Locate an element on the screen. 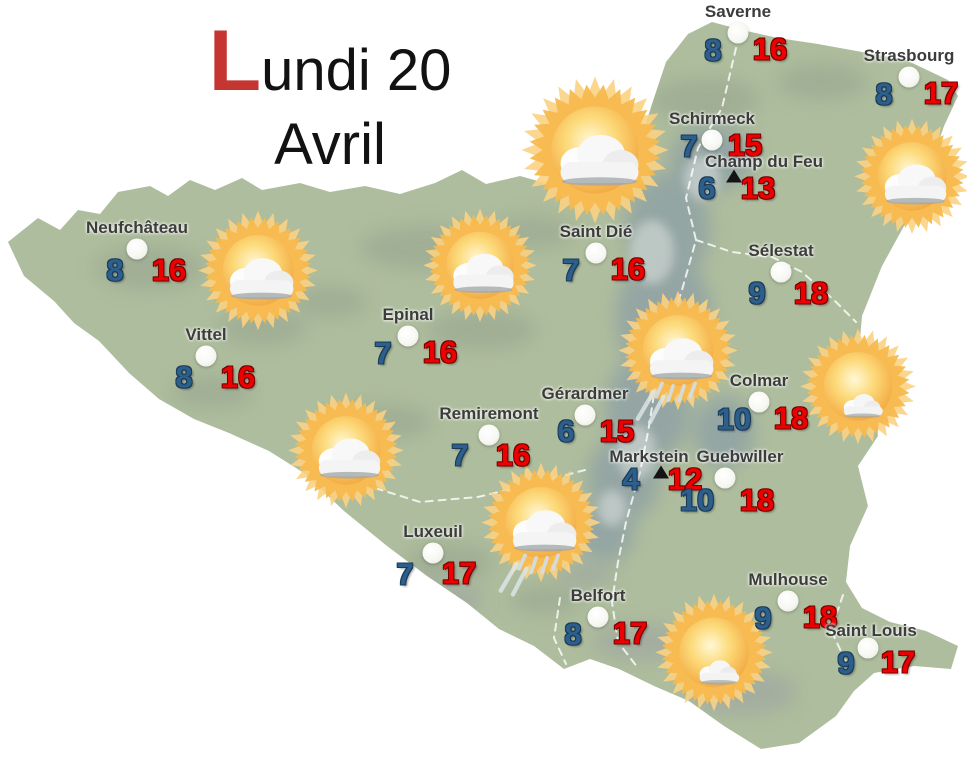 The width and height of the screenshot is (967, 761). date-title-line1: Lundi 20 is located at coordinates (330, 61).